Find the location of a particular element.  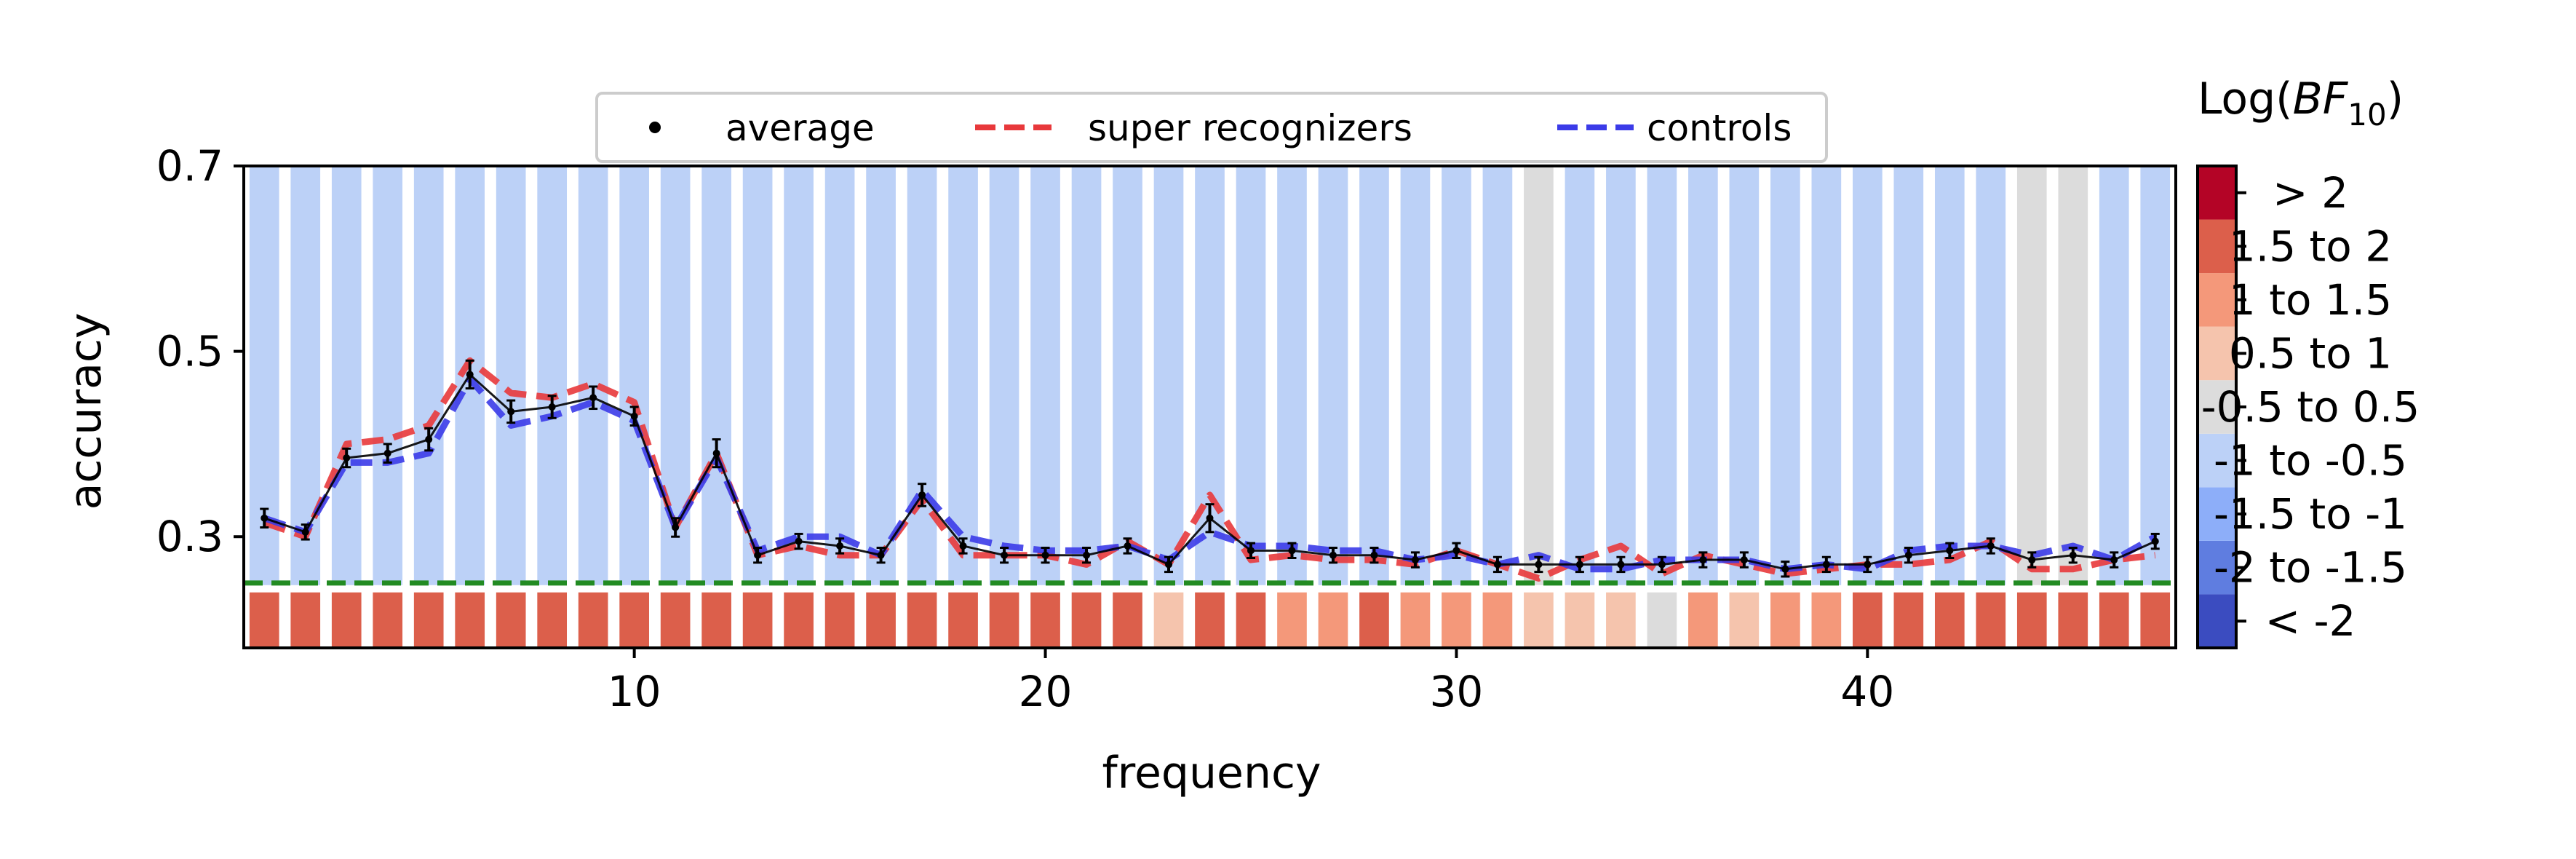

y-tick-label: 0.3 is located at coordinates (189, 536).